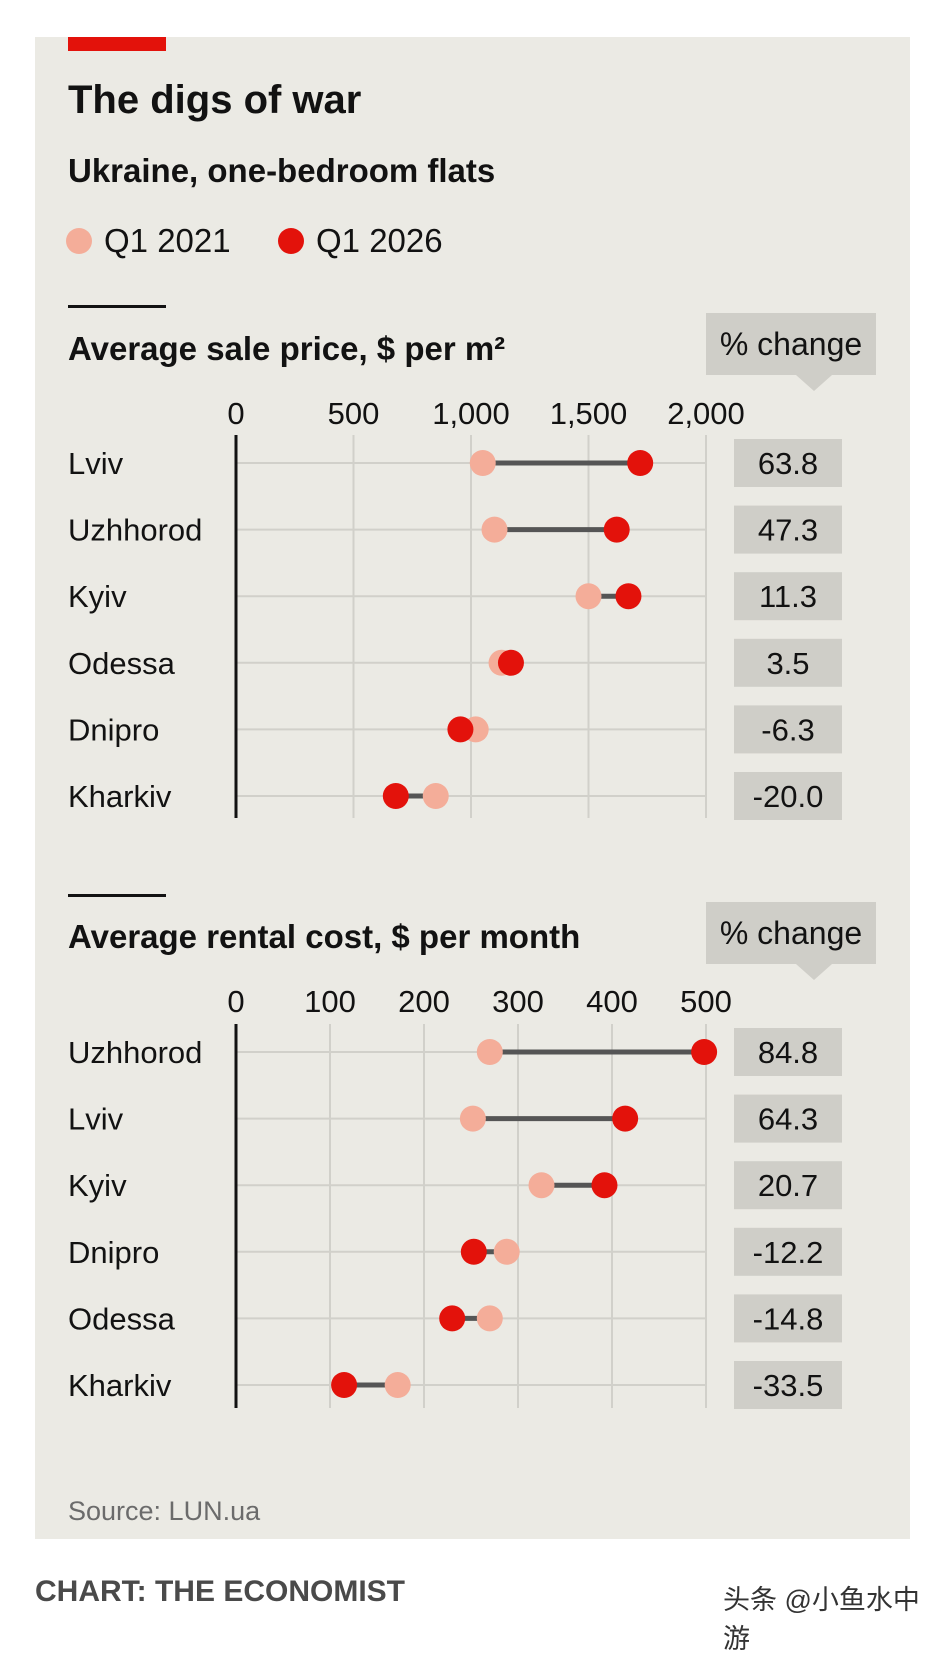  I want to click on legend-red-dot-icon, so click(291, 241).